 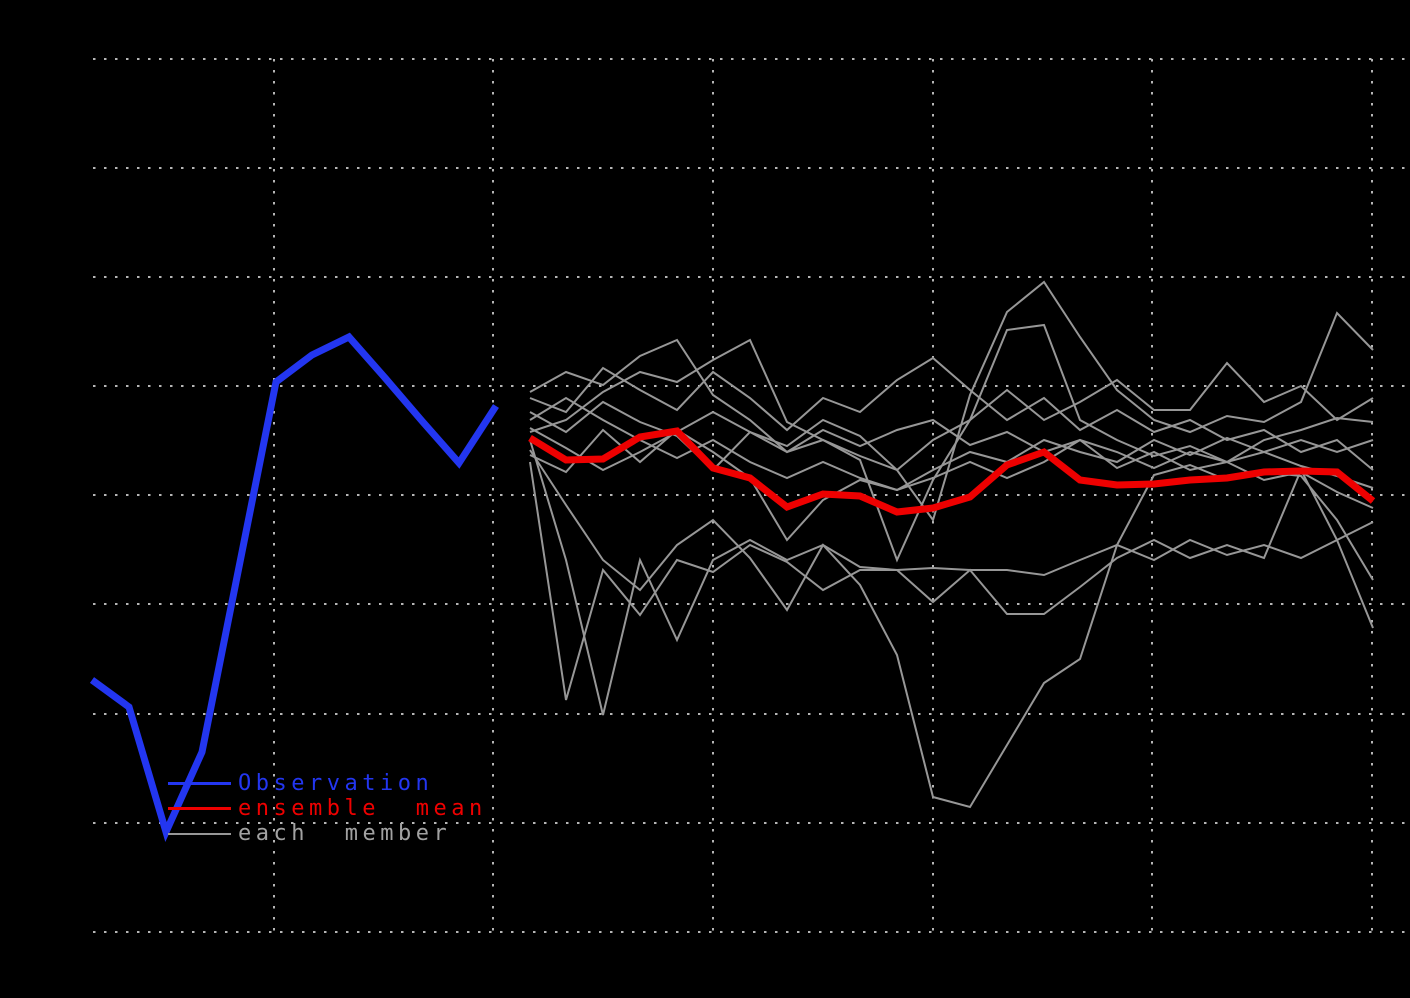 I want to click on legend-item-ensemble-mean: ensemble mean, so click(x=327, y=808).